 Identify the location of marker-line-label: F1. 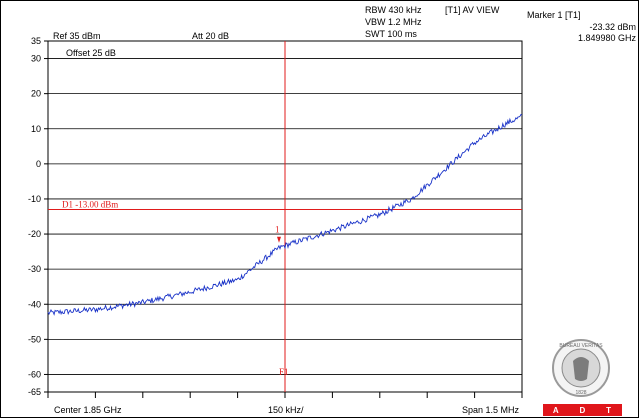
(284, 372).